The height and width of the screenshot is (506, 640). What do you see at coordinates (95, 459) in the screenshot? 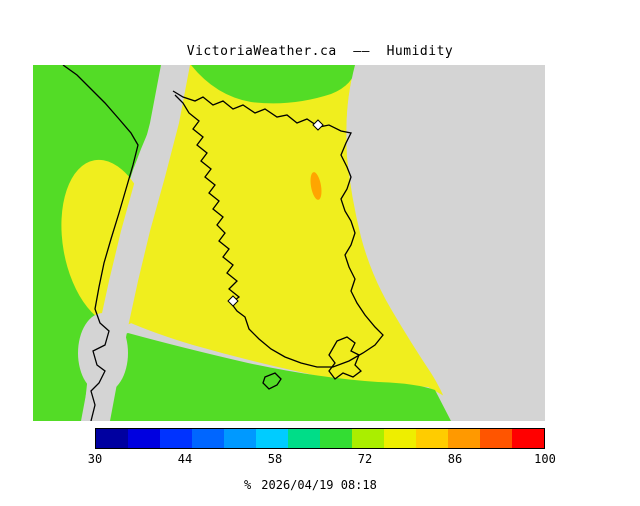
I see `colorbar-tick-label: 30` at bounding box center [95, 459].